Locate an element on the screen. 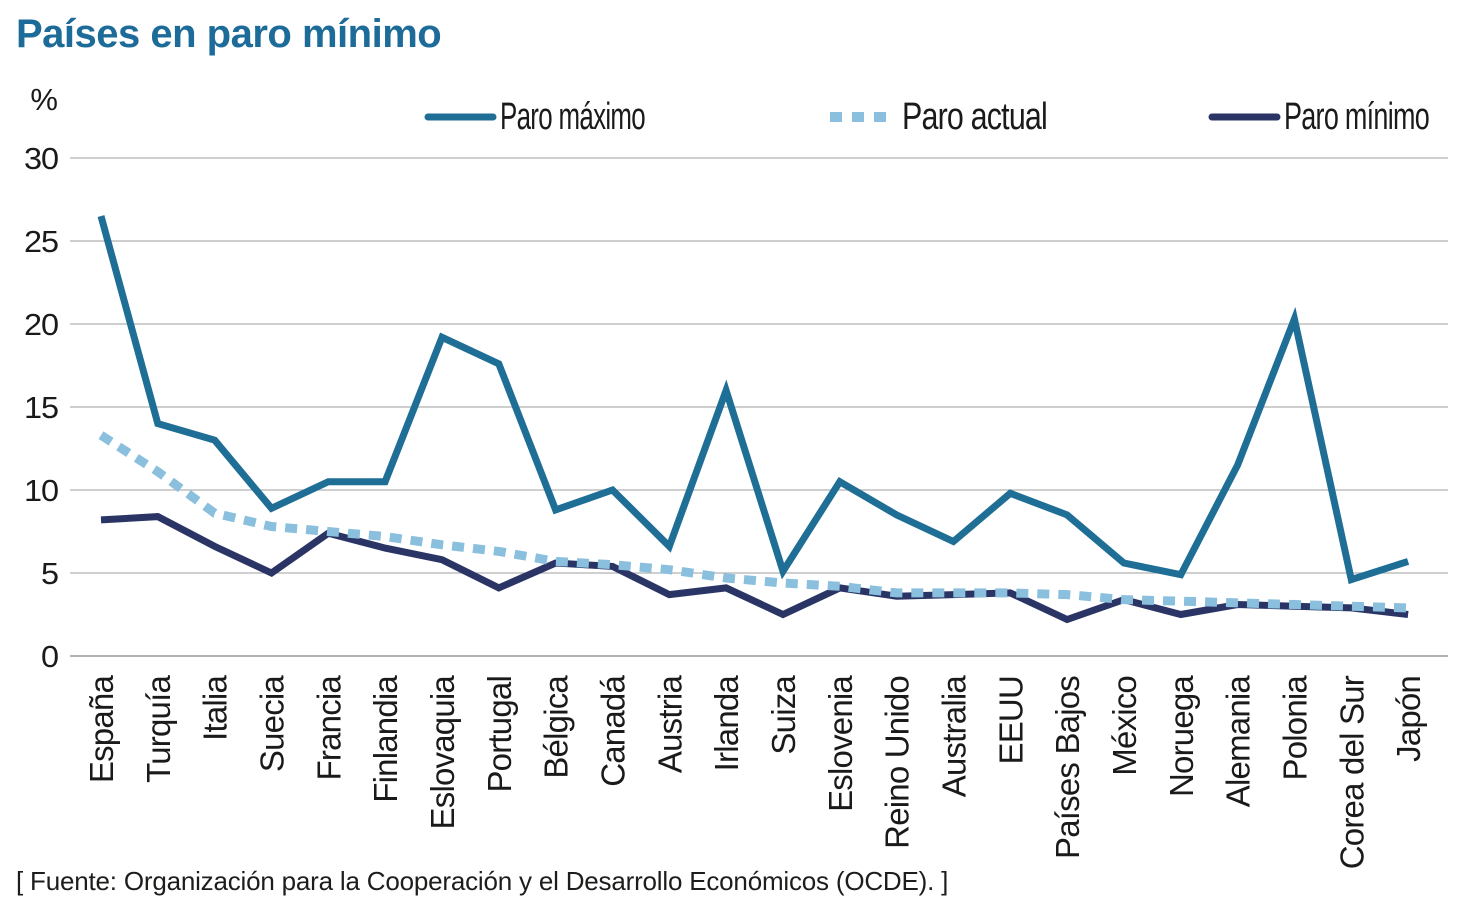  y-tick-label: 20 is located at coordinates (41, 324).